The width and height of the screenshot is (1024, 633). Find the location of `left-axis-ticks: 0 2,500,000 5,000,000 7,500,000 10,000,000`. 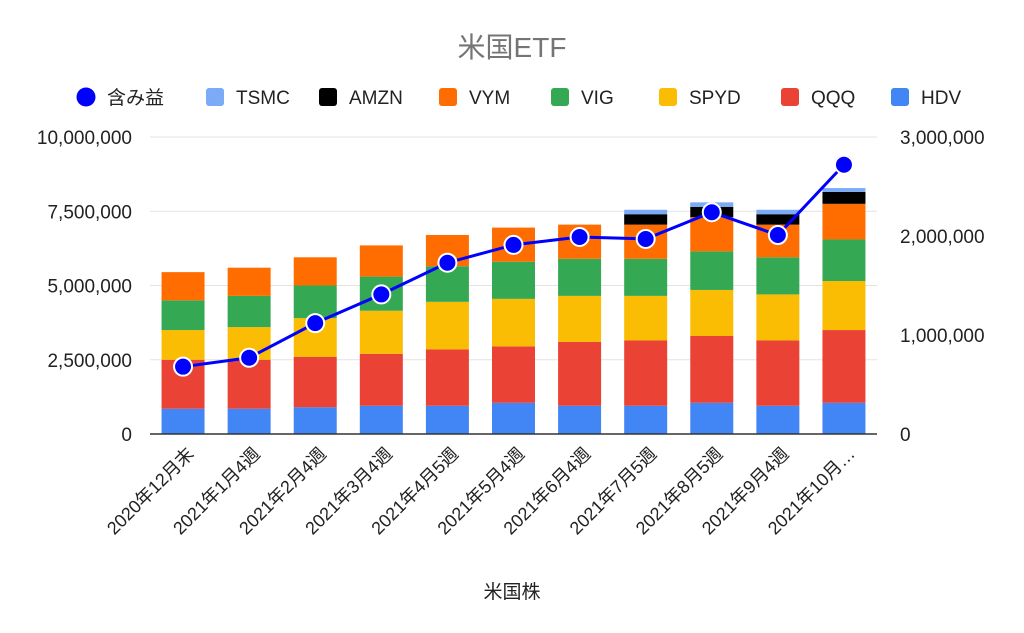

left-axis-ticks: 0 2,500,000 5,000,000 7,500,000 10,000,000 is located at coordinates (84, 287).